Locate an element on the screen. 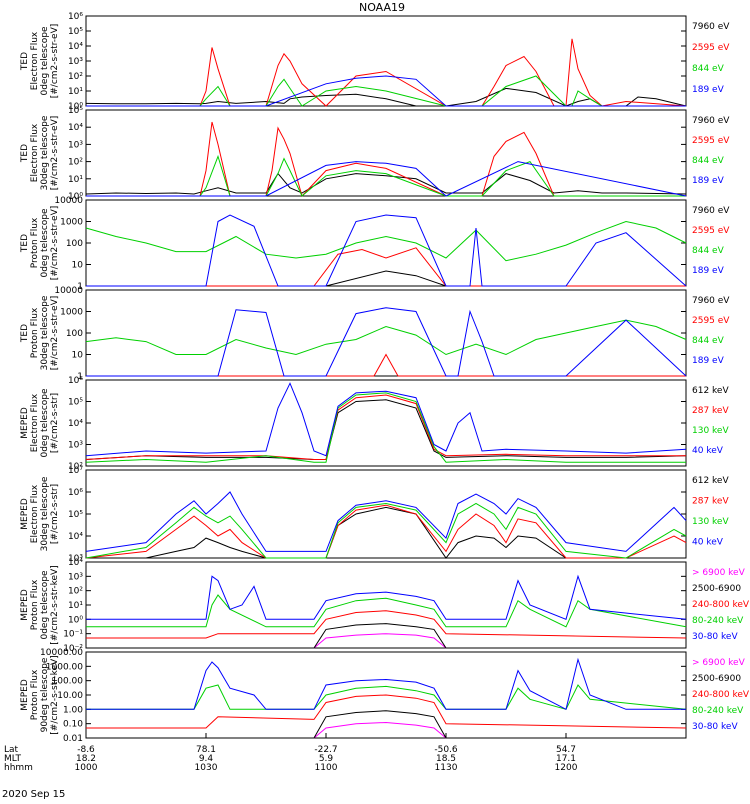 The width and height of the screenshot is (750, 804). y-tick-label: 10⁵ is located at coordinates (75, 515).